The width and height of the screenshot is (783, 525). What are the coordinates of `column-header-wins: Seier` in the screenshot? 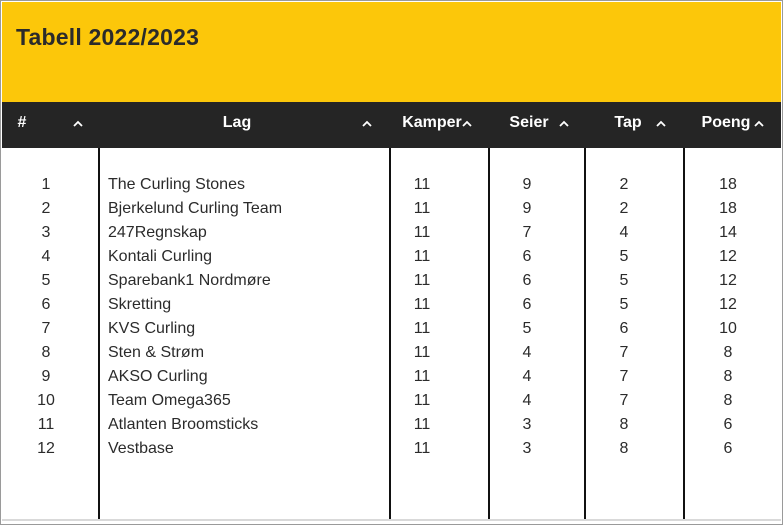 It's located at (537, 125).